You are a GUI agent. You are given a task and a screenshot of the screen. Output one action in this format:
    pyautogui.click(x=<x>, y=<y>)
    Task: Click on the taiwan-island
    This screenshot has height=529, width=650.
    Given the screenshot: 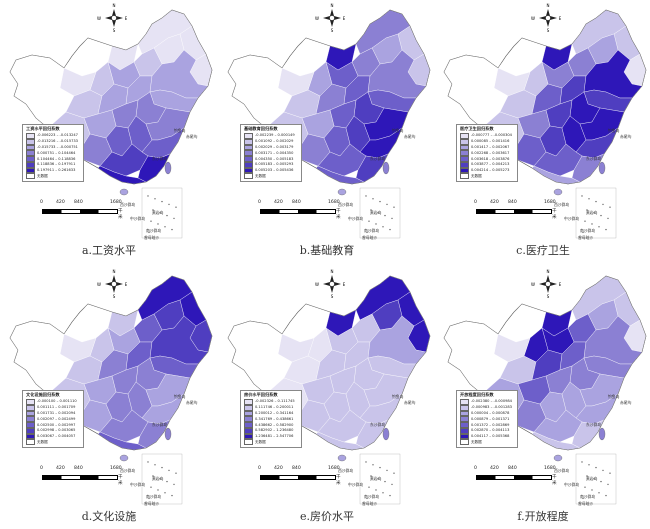 What is the action you would take?
    pyautogui.click(x=602, y=168)
    